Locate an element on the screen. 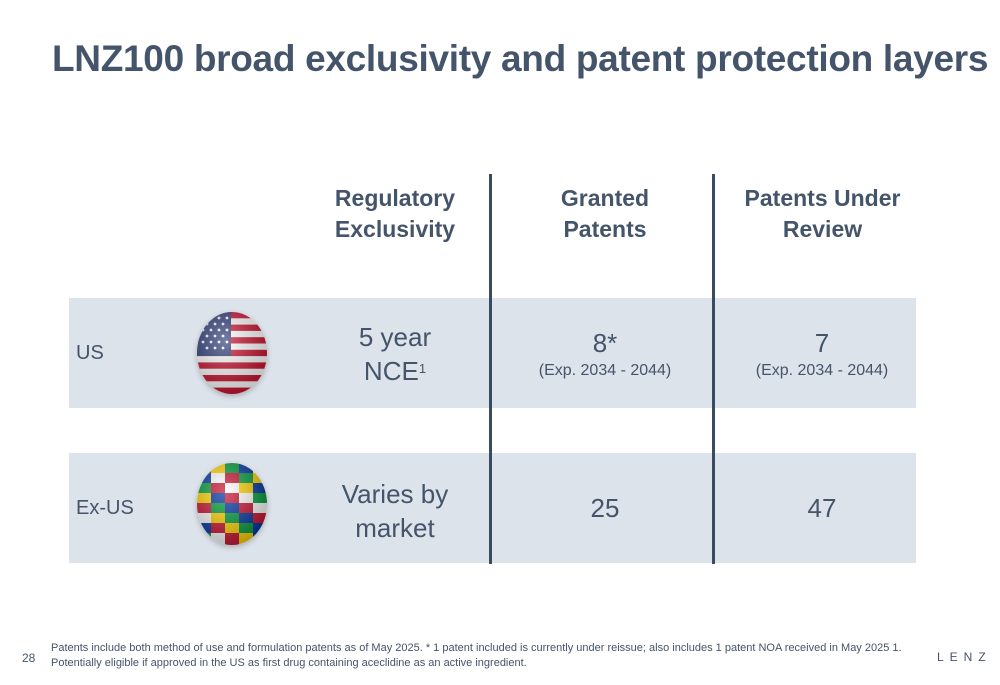 The image size is (1000, 685). page-number: 28 is located at coordinates (29, 658).